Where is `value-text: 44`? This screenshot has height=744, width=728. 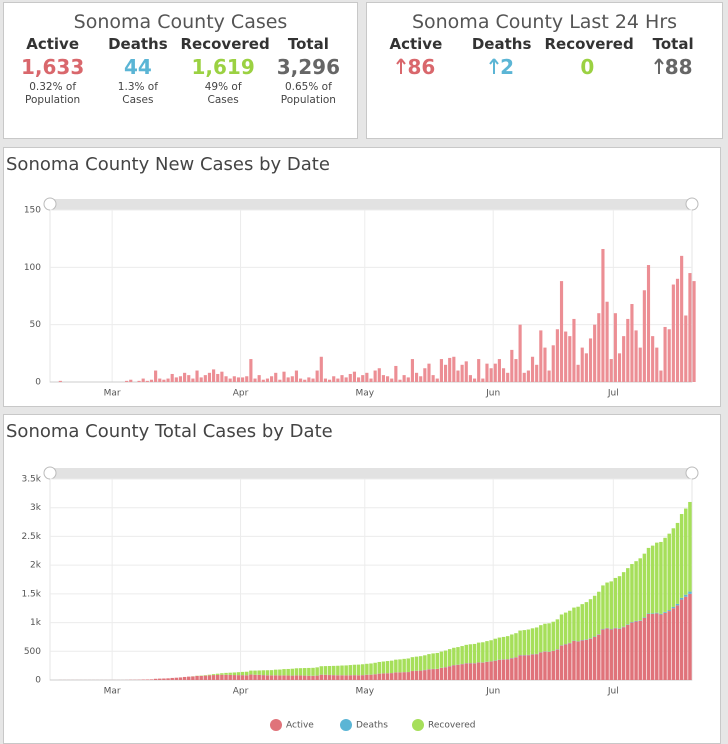 value-text: 44 is located at coordinates (138, 67).